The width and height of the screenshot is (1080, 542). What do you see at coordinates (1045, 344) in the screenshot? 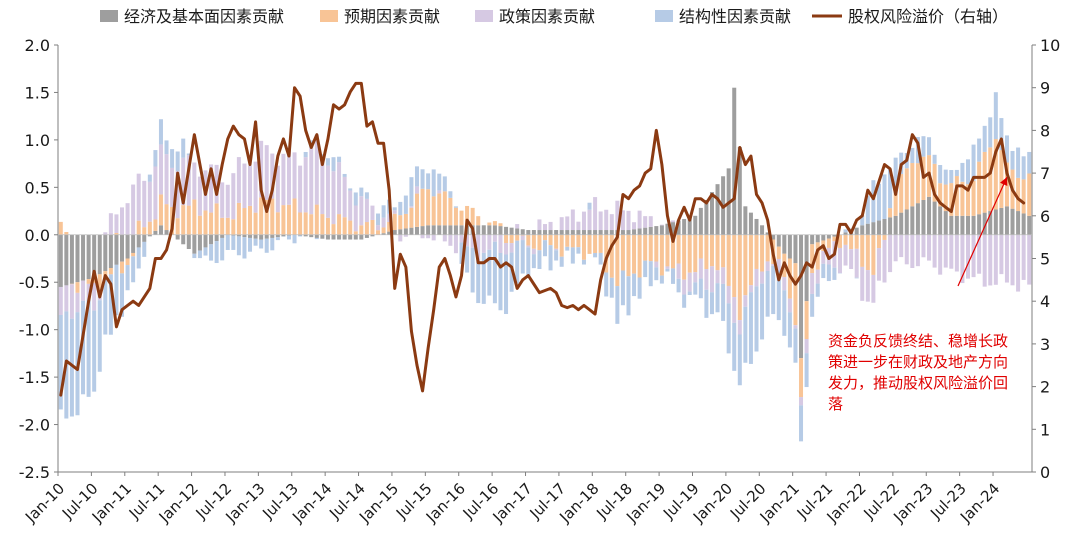
I see `y-right-tick-label: 3` at bounding box center [1045, 344].